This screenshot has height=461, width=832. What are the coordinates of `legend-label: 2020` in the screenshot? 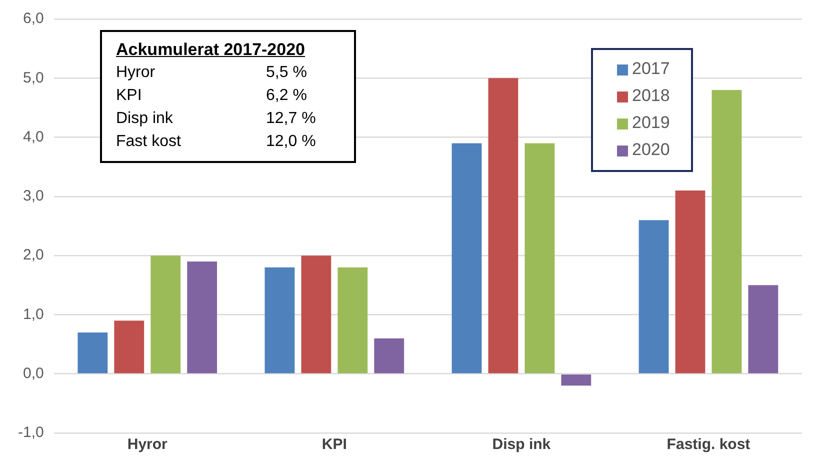 It's located at (651, 150).